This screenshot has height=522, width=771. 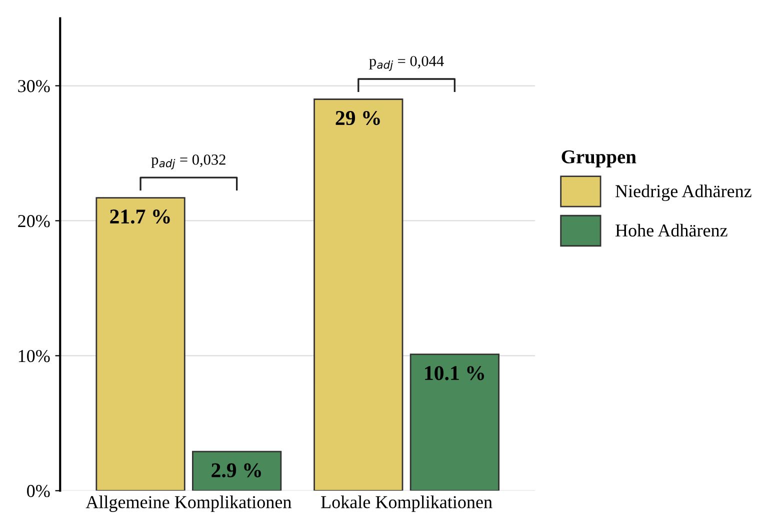 What do you see at coordinates (140, 217) in the screenshot?
I see `data-label: 21.7 %` at bounding box center [140, 217].